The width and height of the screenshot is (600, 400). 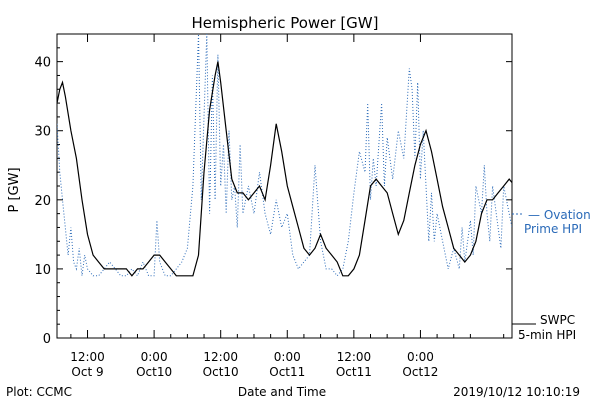 What do you see at coordinates (39, 392) in the screenshot?
I see `footer-plot-credit: Plot: CCMC` at bounding box center [39, 392].